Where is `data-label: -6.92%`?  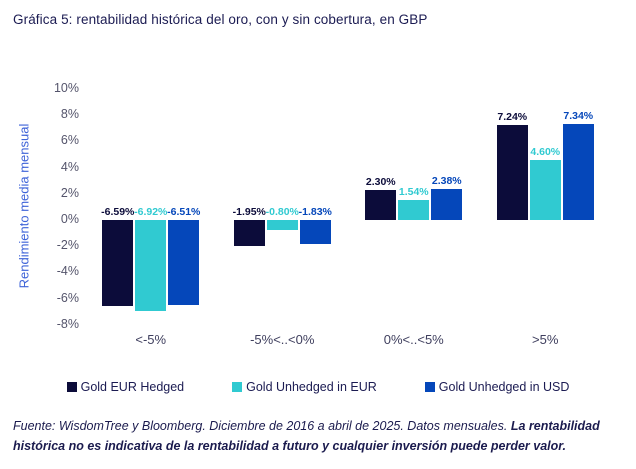 data-label: -6.92% is located at coordinates (151, 212).